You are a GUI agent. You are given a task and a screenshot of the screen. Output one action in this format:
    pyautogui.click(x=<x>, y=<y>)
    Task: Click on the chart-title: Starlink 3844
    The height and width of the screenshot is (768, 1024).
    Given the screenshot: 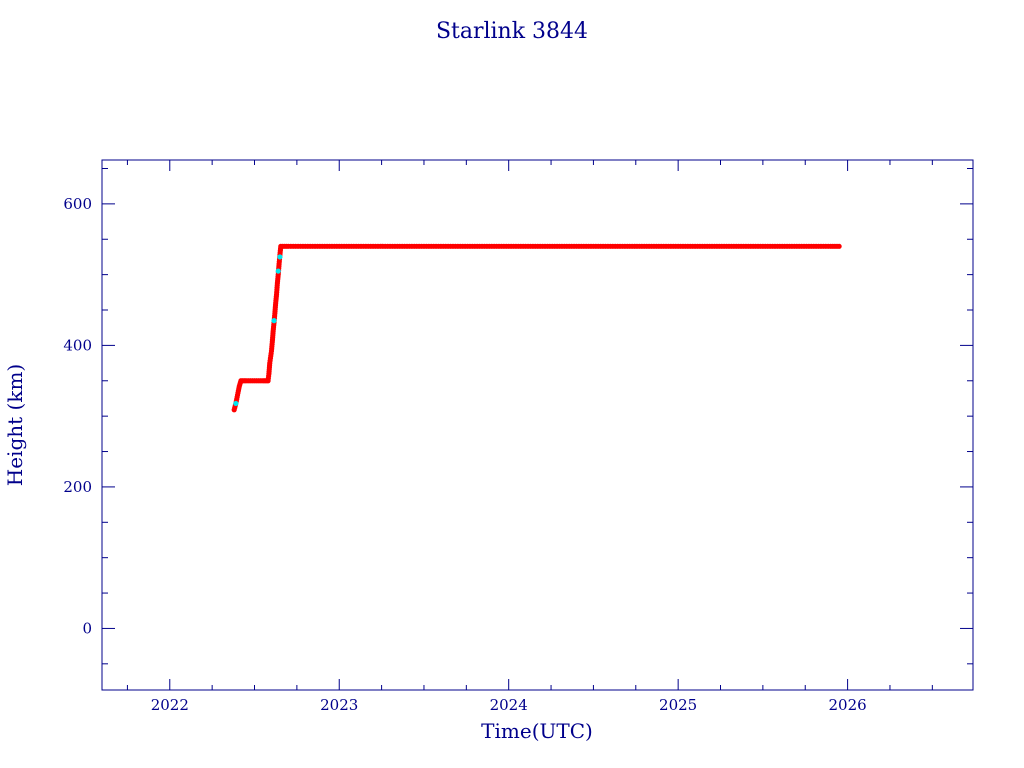 What is the action you would take?
    pyautogui.click(x=512, y=31)
    